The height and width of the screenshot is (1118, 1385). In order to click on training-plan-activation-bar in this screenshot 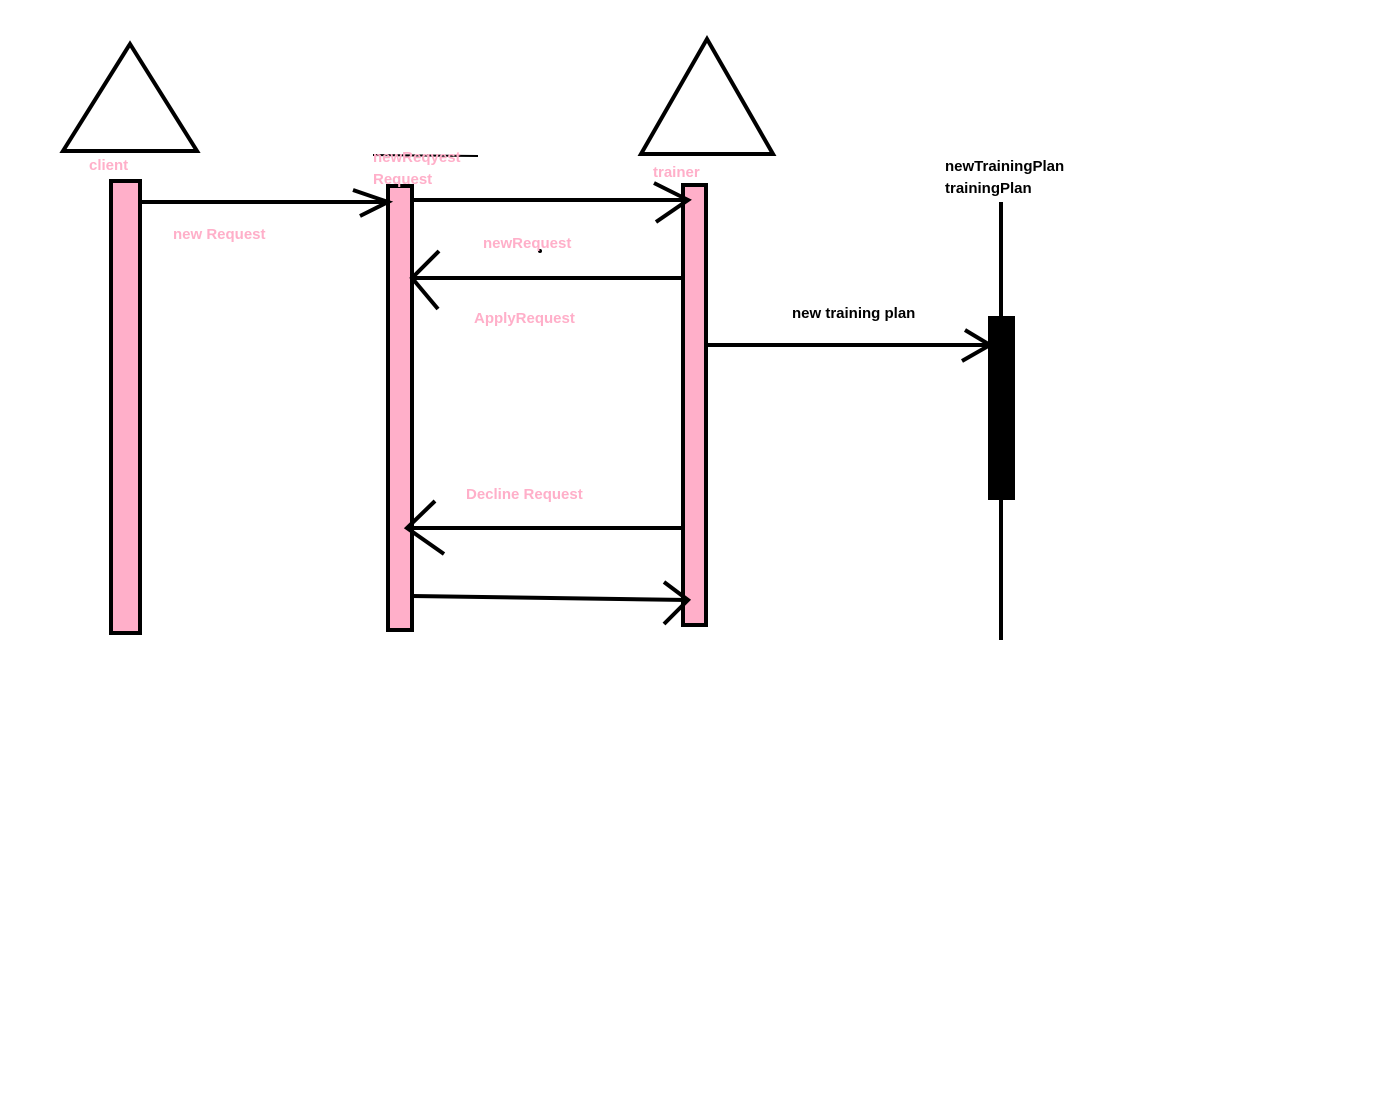, I will do `click(1001, 408)`.